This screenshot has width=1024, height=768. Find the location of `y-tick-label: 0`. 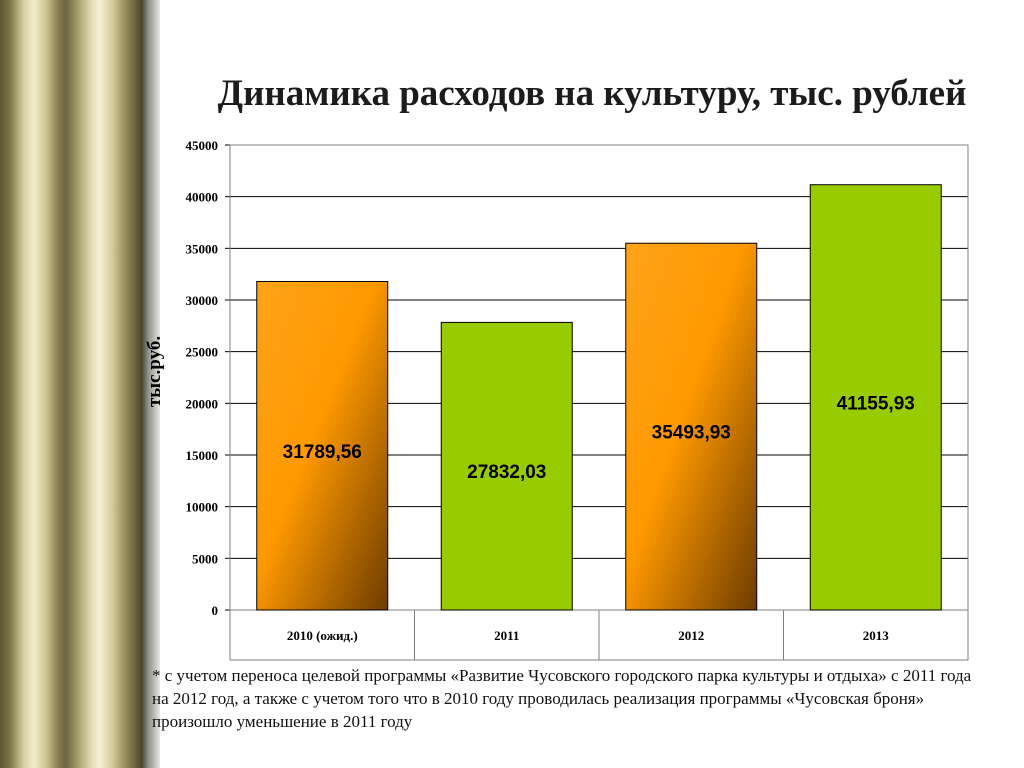

y-tick-label: 0 is located at coordinates (215, 610).